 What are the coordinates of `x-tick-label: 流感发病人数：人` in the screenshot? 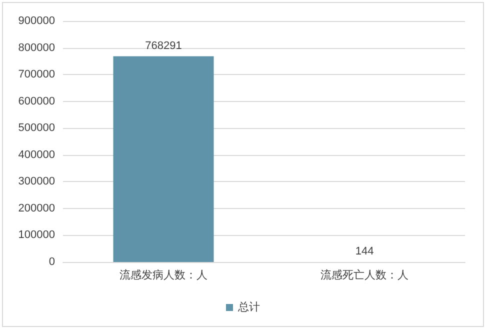 It's located at (164, 275).